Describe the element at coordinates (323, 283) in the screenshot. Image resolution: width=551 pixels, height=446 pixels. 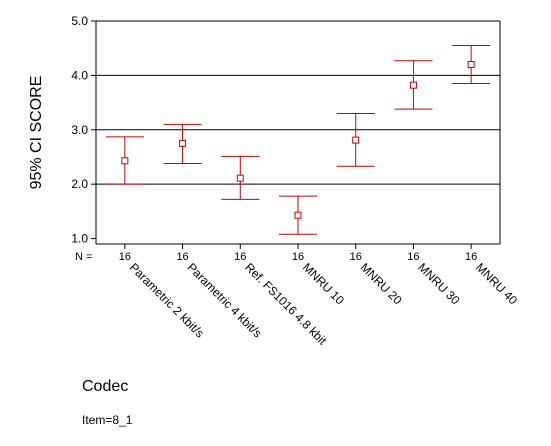
I see `x-tick-label: MNRU 10` at that location.